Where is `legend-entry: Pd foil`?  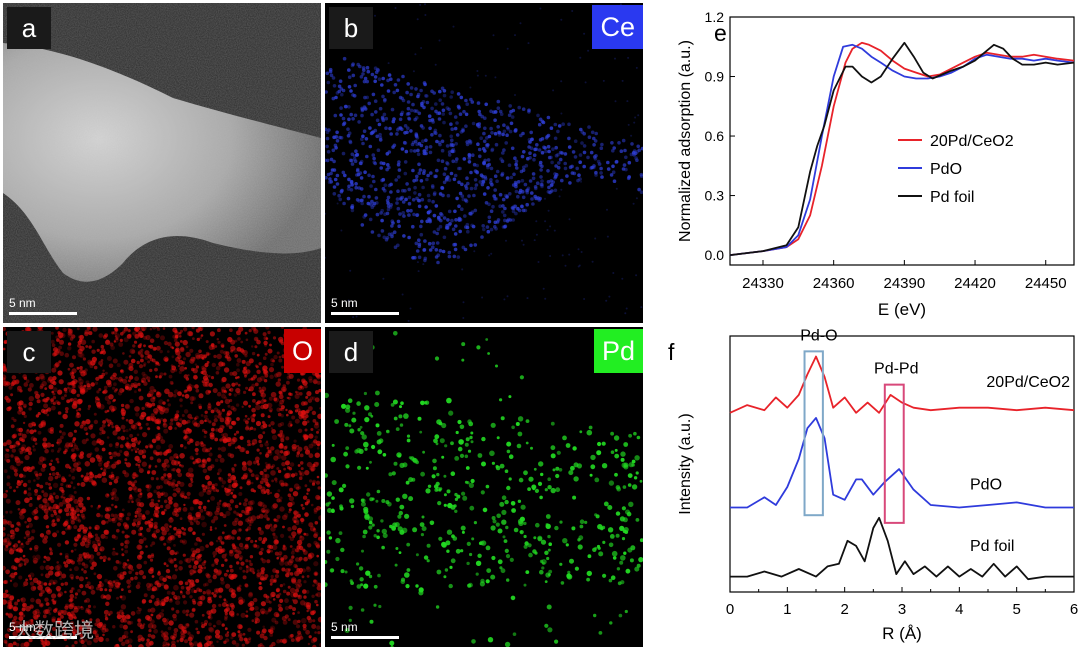
legend-entry: Pd foil is located at coordinates (952, 197).